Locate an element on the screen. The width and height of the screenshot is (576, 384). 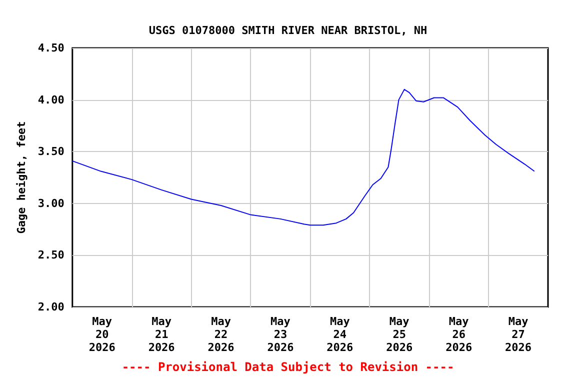
y-tick-label: 3.00 is located at coordinates (51, 203).